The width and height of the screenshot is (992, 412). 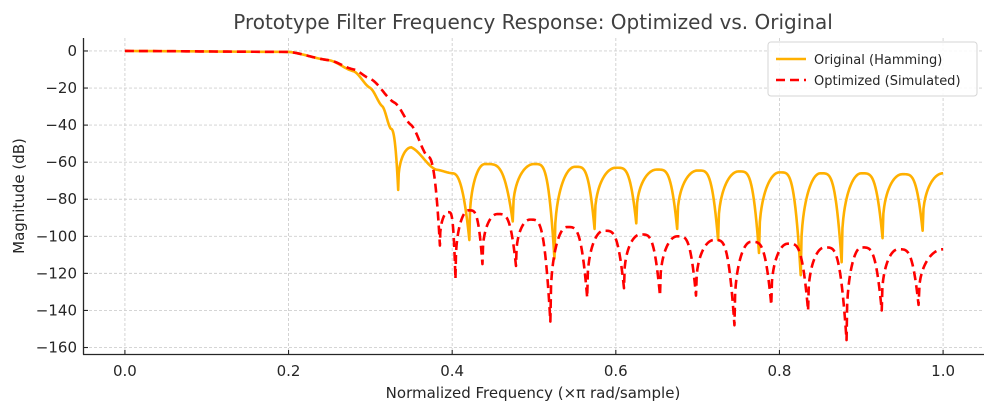 What do you see at coordinates (780, 371) in the screenshot?
I see `x-tick-label: 0.8` at bounding box center [780, 371].